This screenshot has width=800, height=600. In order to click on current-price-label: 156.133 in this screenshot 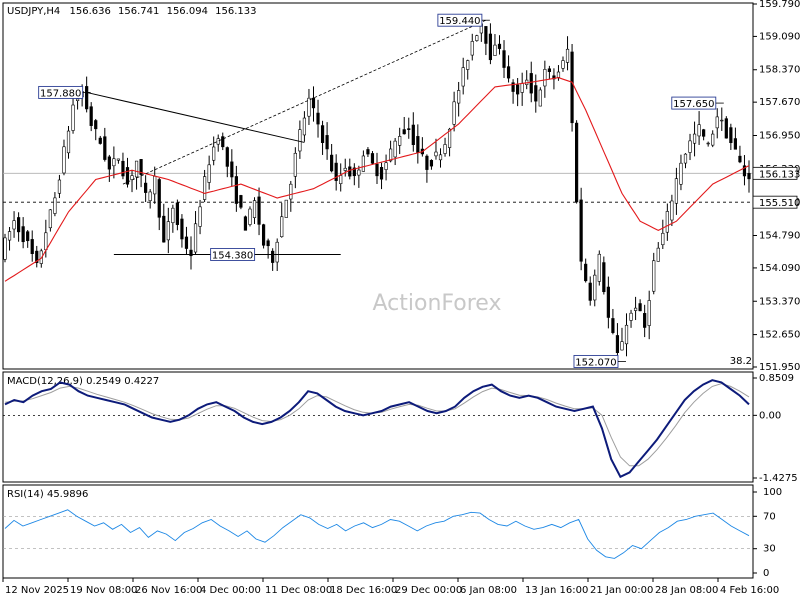, I will do `click(779, 174)`.